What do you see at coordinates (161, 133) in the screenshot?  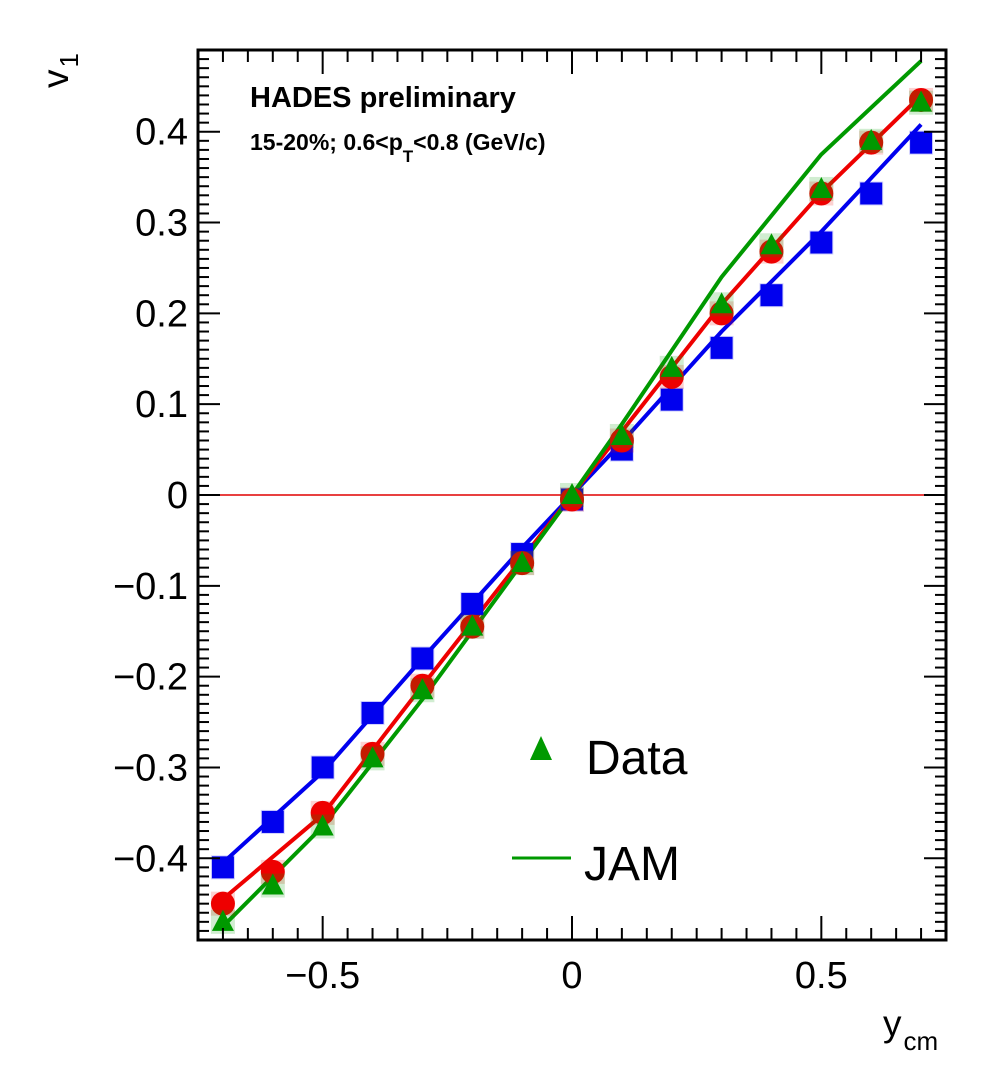 I see `y-tick-label: 0.4` at bounding box center [161, 133].